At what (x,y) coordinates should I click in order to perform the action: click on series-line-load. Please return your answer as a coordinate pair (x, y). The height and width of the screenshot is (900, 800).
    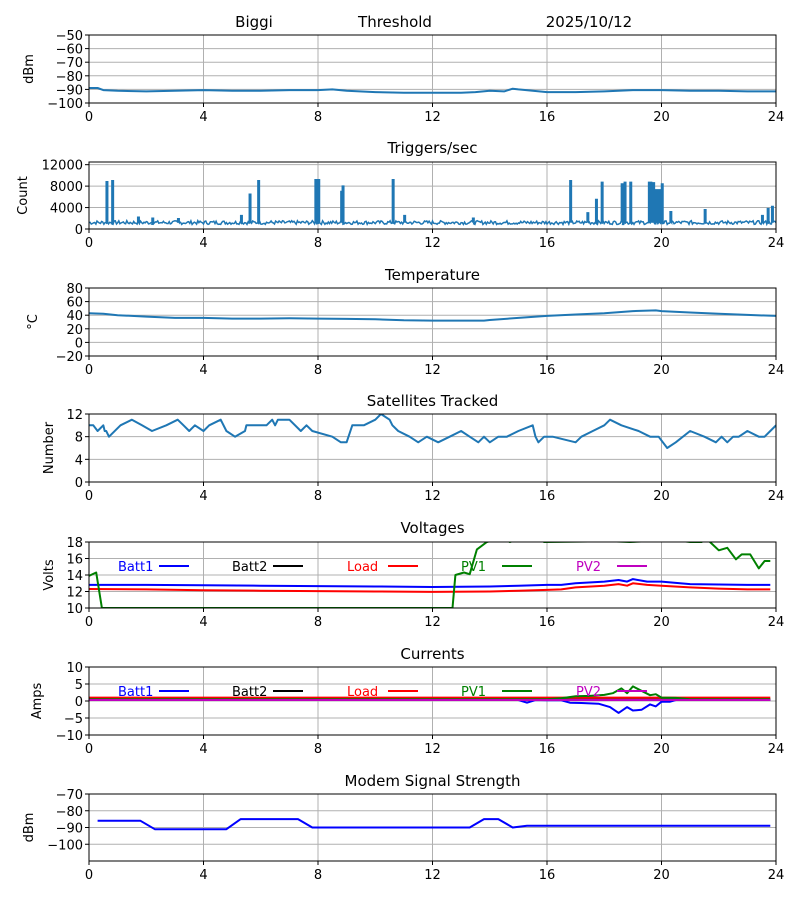
    Looking at the image, I should click on (430, 587).